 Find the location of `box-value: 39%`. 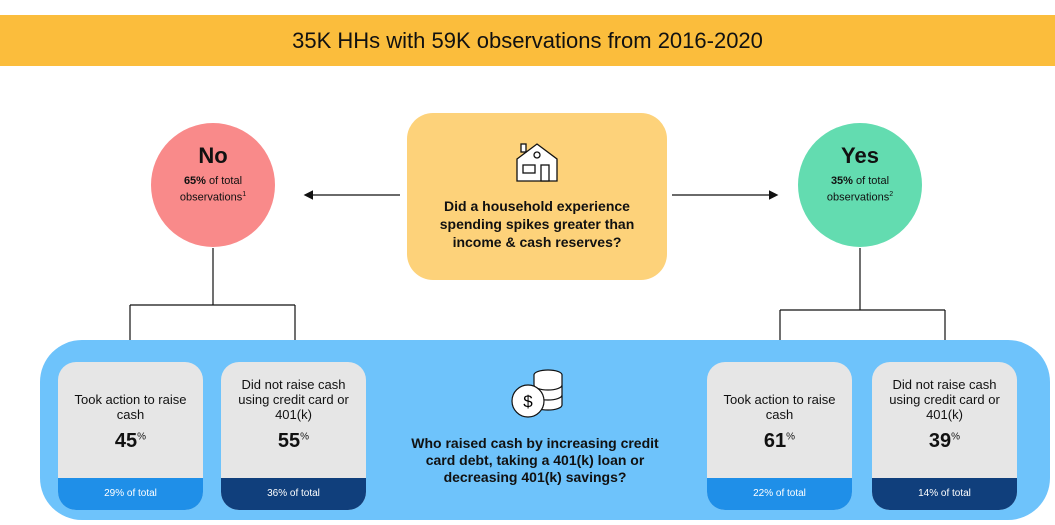

box-value: 39% is located at coordinates (944, 441).